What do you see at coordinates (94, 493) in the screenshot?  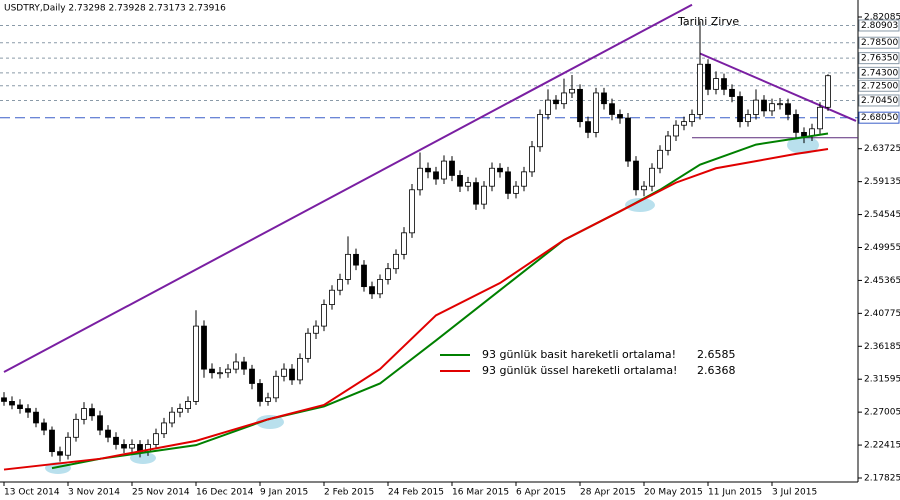 I see `x-tick-label: 3 Nov 2014` at bounding box center [94, 493].